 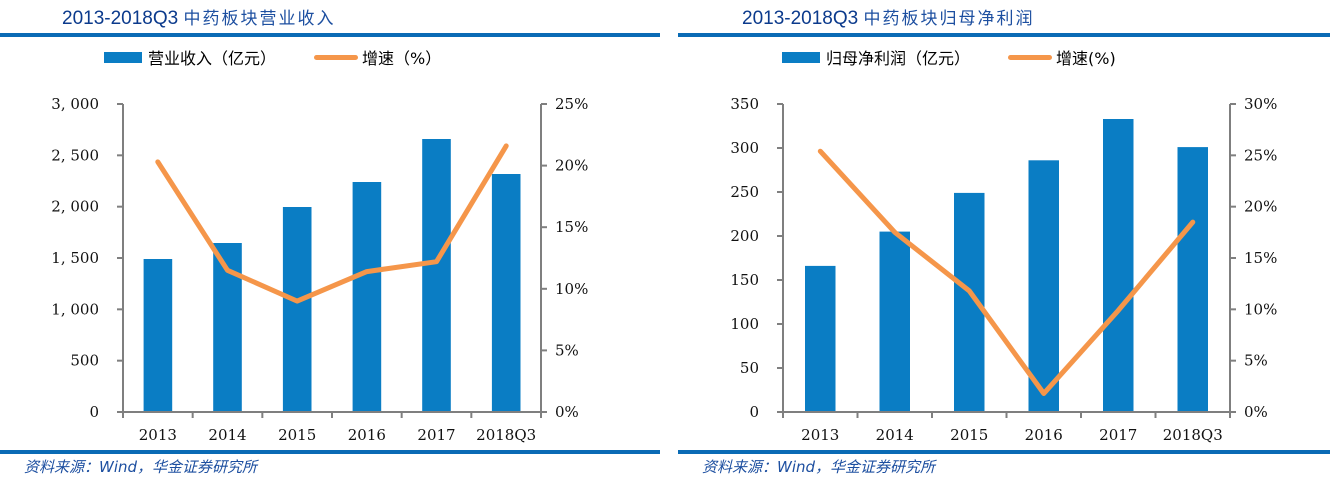 What do you see at coordinates (1086, 58) in the screenshot?
I see `legend-line-label: 增速(%)` at bounding box center [1086, 58].